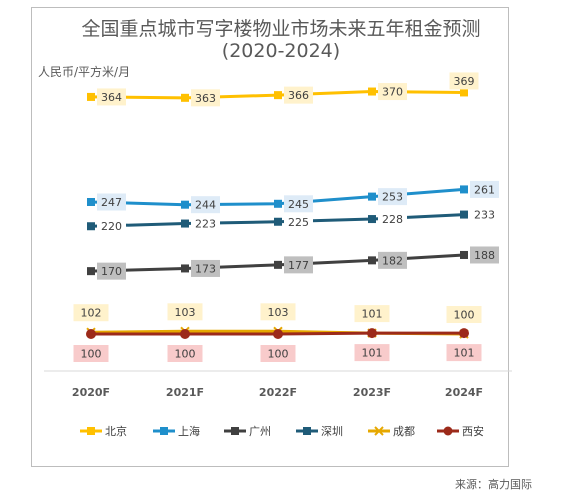 The width and height of the screenshot is (562, 499). I want to click on svg-text: 102, so click(91, 313).